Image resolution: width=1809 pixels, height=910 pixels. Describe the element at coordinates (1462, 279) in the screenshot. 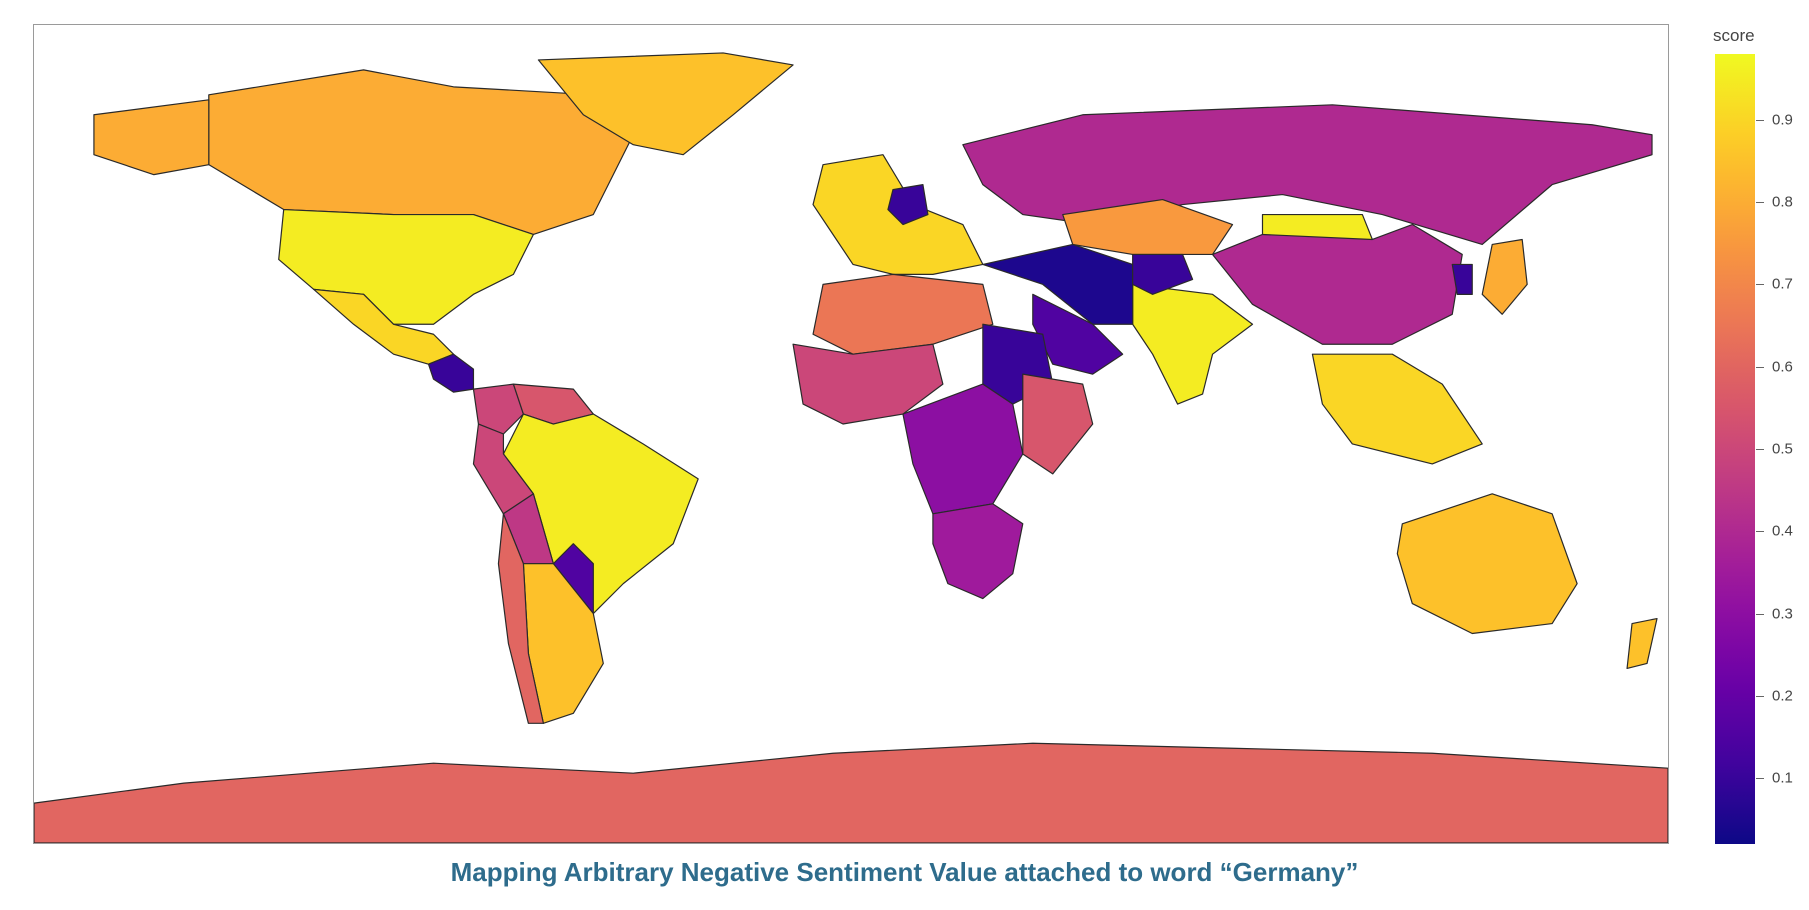

I see `region-korea` at that location.